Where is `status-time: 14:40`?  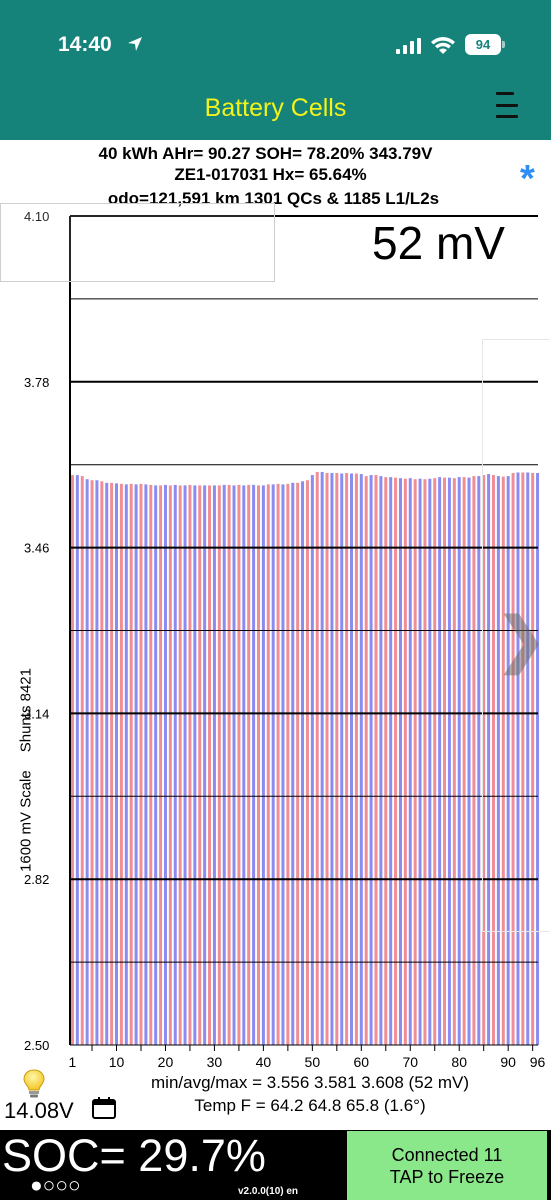
status-time: 14:40 is located at coordinates (85, 44).